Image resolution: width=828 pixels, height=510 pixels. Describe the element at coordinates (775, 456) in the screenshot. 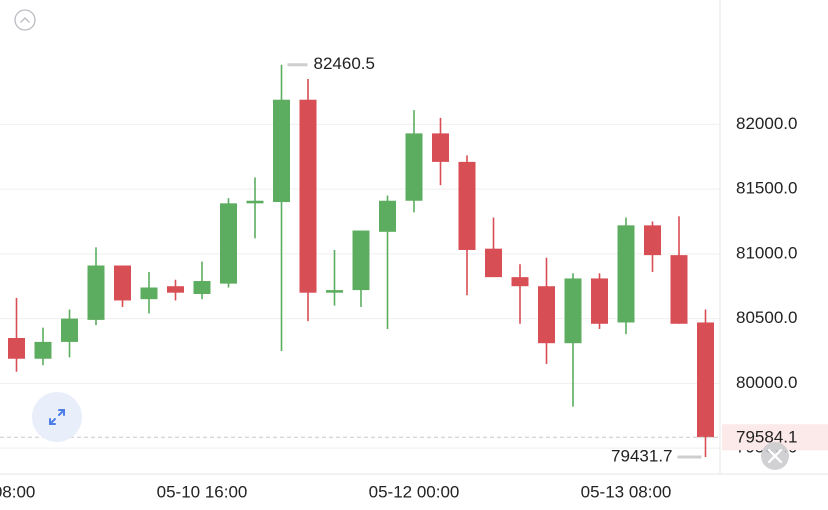

I see `close-button` at that location.